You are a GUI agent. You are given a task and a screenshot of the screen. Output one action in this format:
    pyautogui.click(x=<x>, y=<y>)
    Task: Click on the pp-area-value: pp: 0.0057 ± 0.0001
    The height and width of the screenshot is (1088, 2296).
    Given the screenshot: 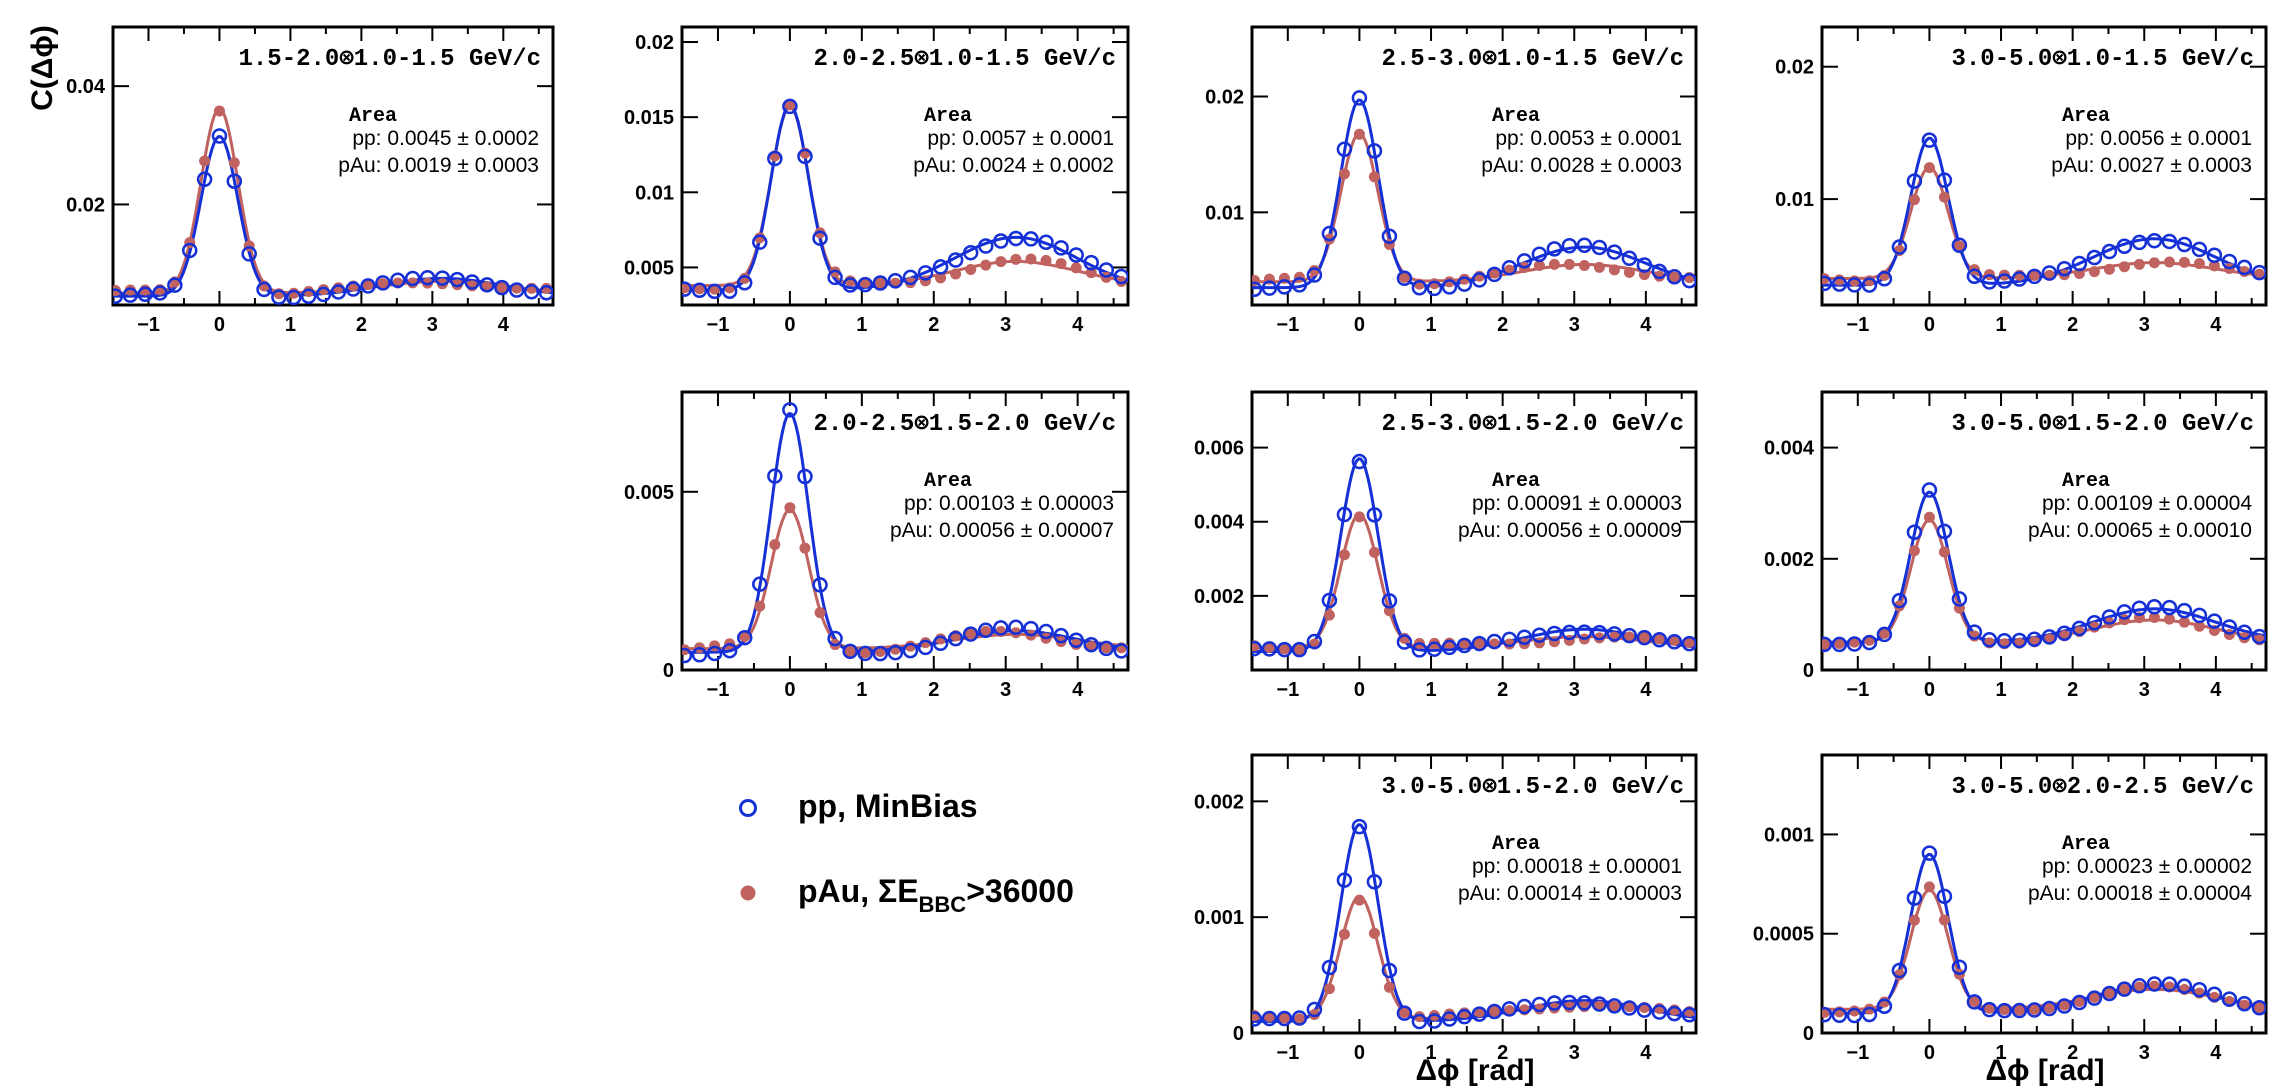 What is the action you would take?
    pyautogui.click(x=1020, y=138)
    